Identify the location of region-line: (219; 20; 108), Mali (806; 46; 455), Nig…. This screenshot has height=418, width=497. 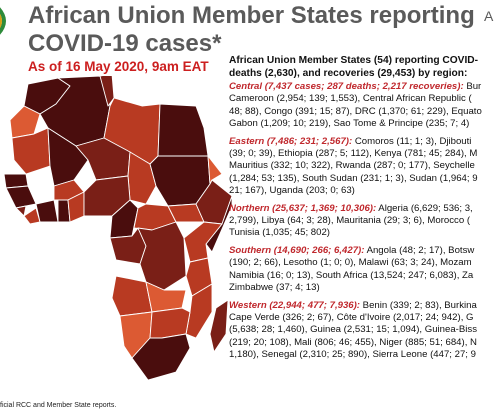
(353, 342).